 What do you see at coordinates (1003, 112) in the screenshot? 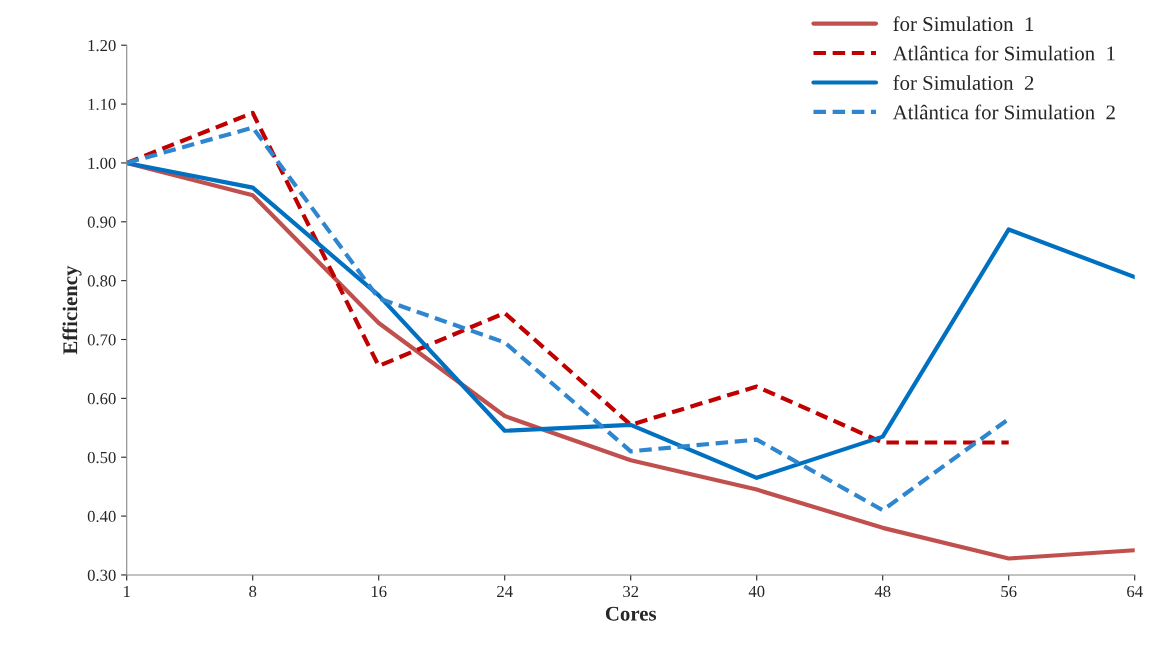
I see `legend-label: Atlântica for Simulation 2` at bounding box center [1003, 112].